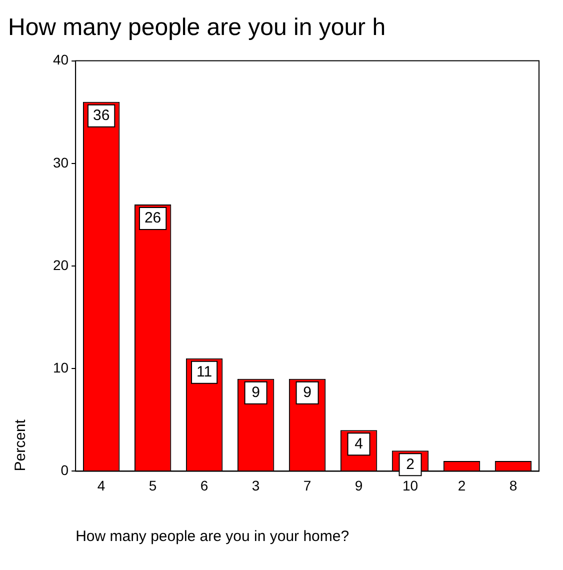  Describe the element at coordinates (64, 470) in the screenshot. I see `y-tick-label: 0` at that location.